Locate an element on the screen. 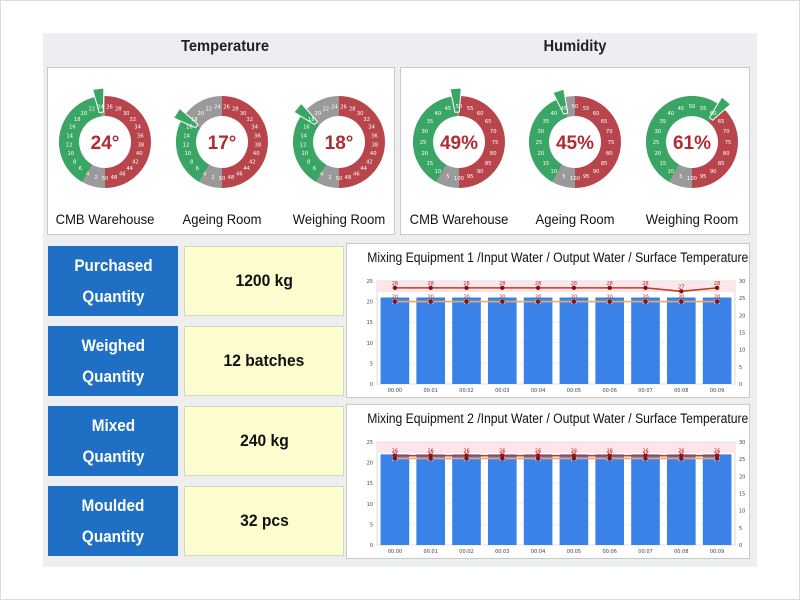  gauge-label: CMB Warehouse is located at coordinates (105, 219).